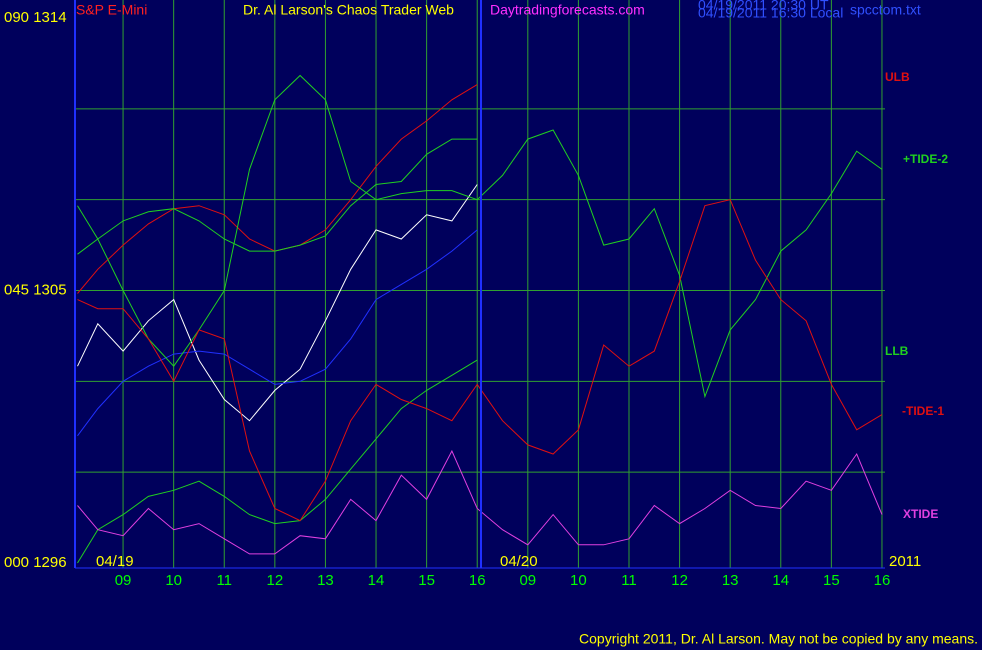  What do you see at coordinates (115, 561) in the screenshot?
I see `date-label: 04/19` at bounding box center [115, 561].